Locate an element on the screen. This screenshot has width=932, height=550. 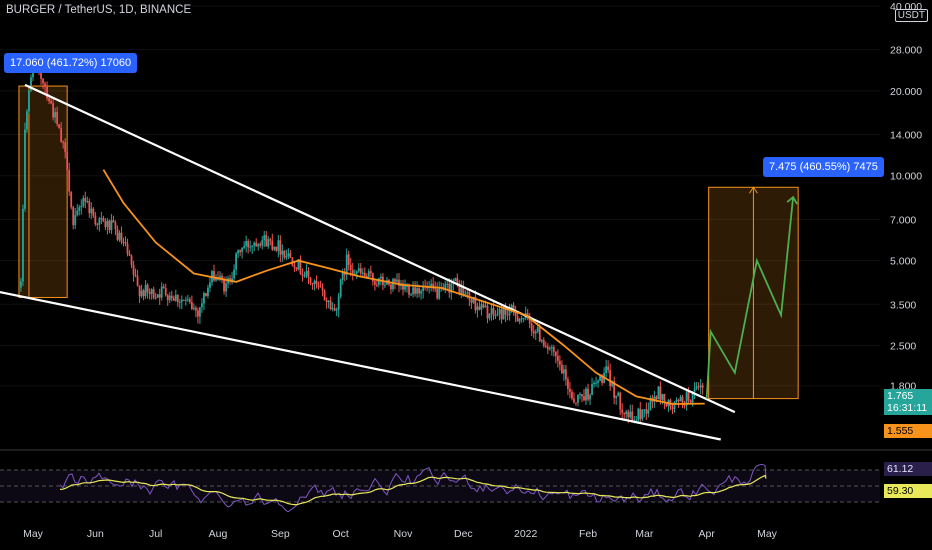
rsi-ma-line is located at coordinates (413, 490).